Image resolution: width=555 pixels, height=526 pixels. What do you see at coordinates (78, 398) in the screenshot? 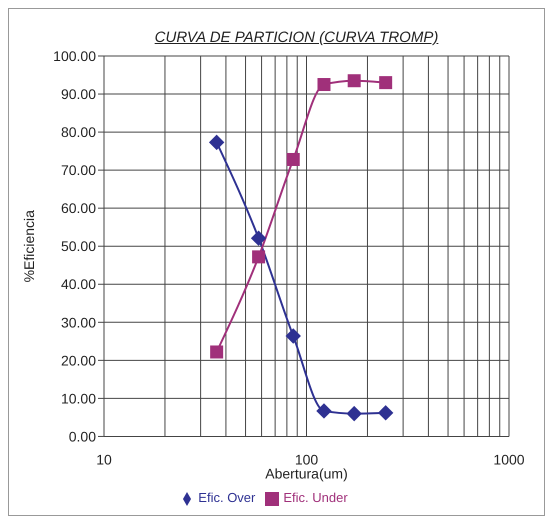
I see `y-tick-label: 10.00` at bounding box center [78, 398].